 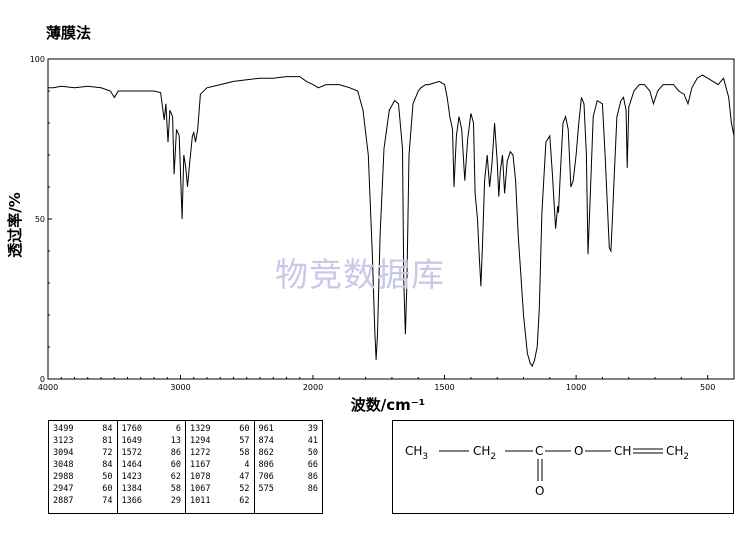 I want to click on peak-row: 1167 4, so click(x=220, y=465).